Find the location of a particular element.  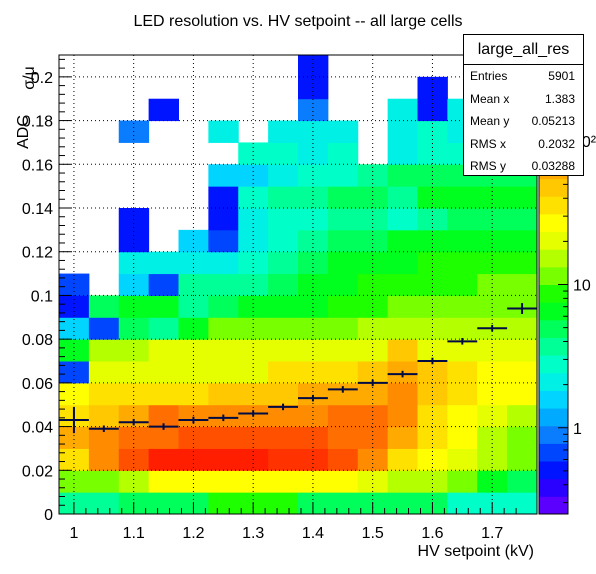

x-tick-label: 1.6 is located at coordinates (432, 533).